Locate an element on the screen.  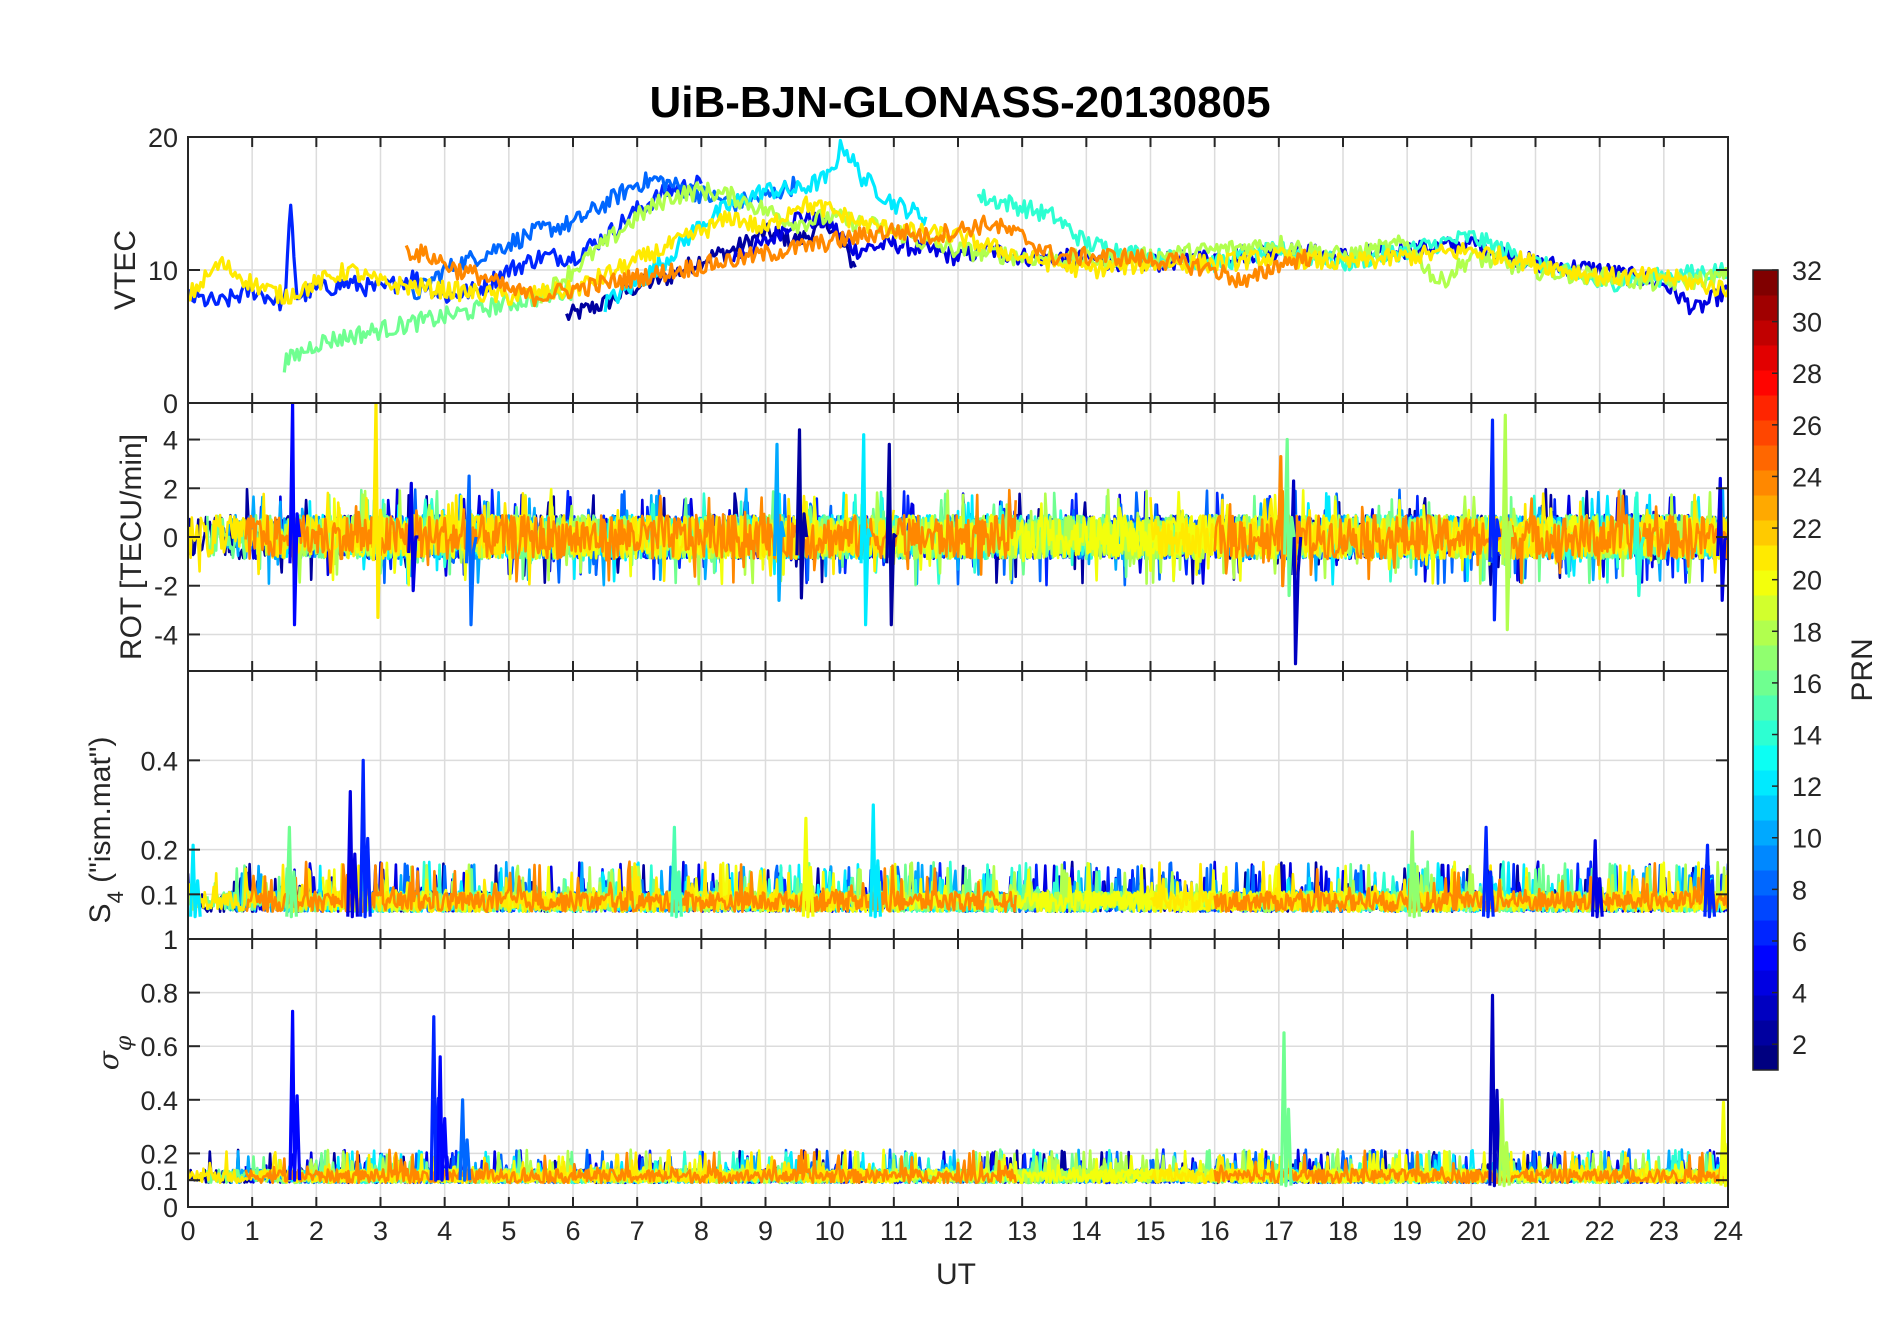
colorbar-tick-label: 14 is located at coordinates (1807, 736).